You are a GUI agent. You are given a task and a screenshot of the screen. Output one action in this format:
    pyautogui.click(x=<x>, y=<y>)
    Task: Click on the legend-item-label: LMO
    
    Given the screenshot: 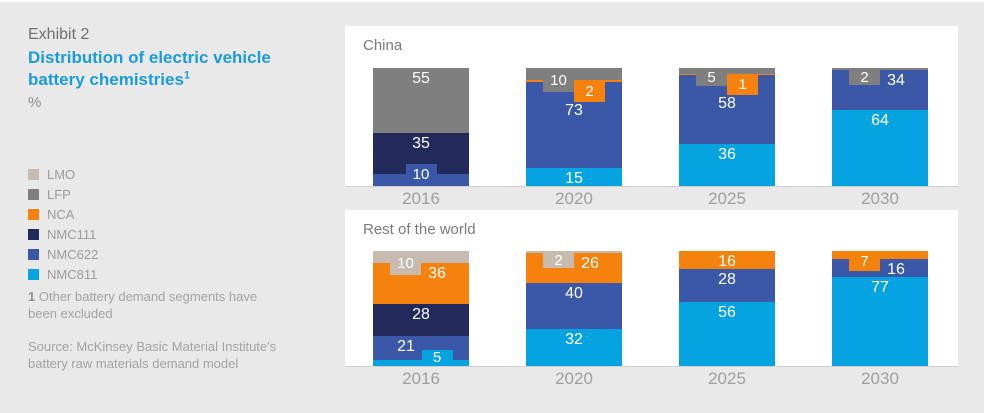 What is the action you would take?
    pyautogui.click(x=61, y=174)
    